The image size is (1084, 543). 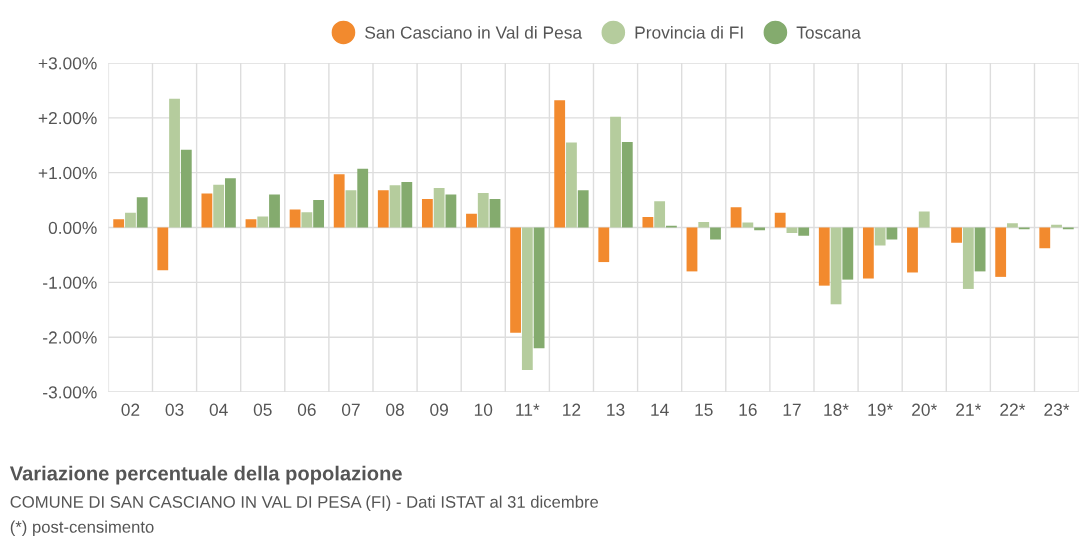 I want to click on x-tick-label: 14, so click(x=660, y=409).